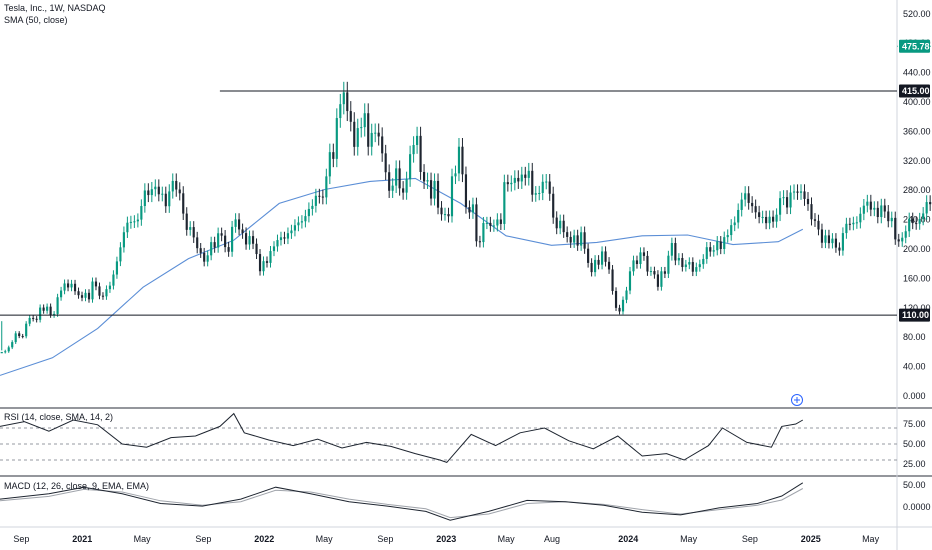 The height and width of the screenshot is (550, 932). I want to click on macd-tick-label: 50.00, so click(914, 485).